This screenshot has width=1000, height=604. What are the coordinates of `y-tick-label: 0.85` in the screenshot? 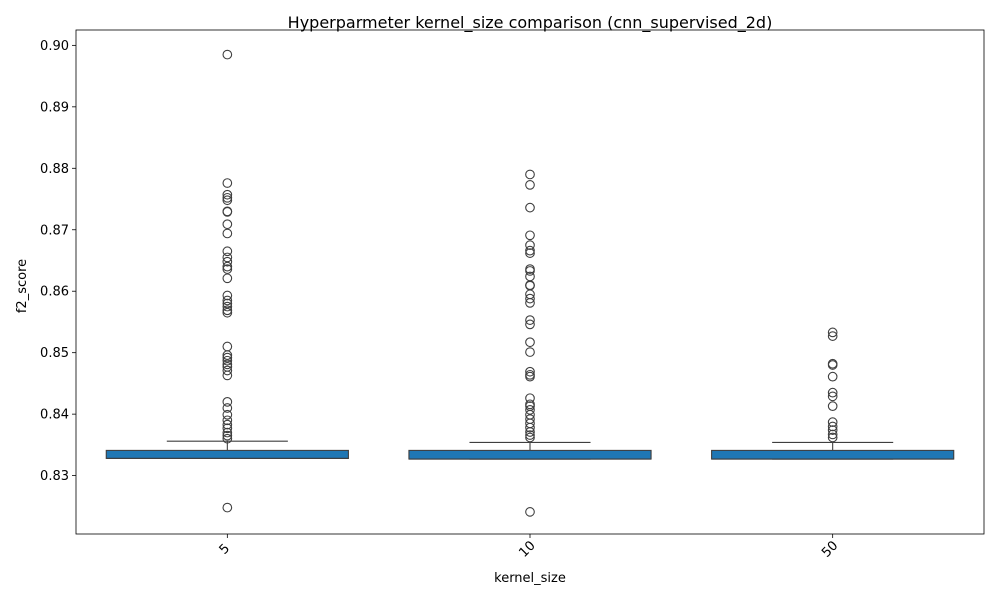 It's located at (54, 353).